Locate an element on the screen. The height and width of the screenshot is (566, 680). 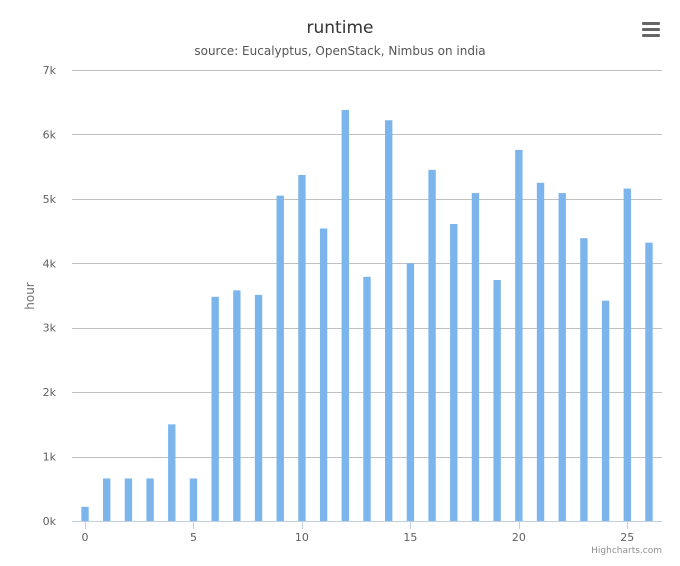
y-tick-label: 6k is located at coordinates (50, 134).